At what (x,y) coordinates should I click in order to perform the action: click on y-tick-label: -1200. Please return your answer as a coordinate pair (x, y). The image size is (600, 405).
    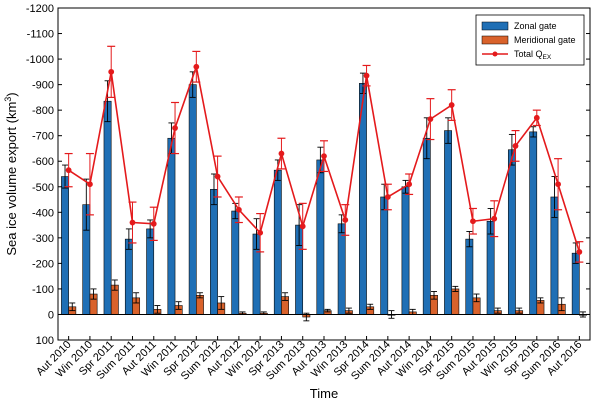
    Looking at the image, I should click on (40, 9).